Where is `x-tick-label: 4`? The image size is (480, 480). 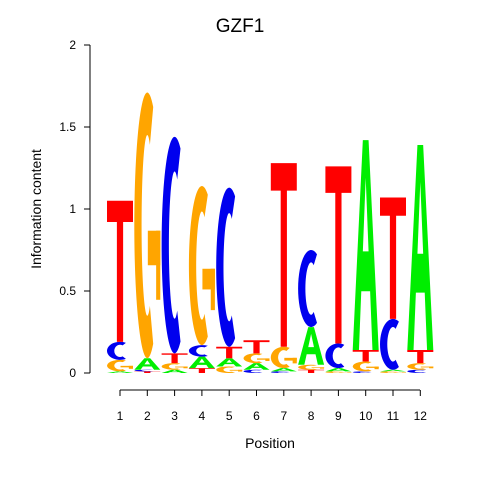 x-tick-label: 4 is located at coordinates (202, 416).